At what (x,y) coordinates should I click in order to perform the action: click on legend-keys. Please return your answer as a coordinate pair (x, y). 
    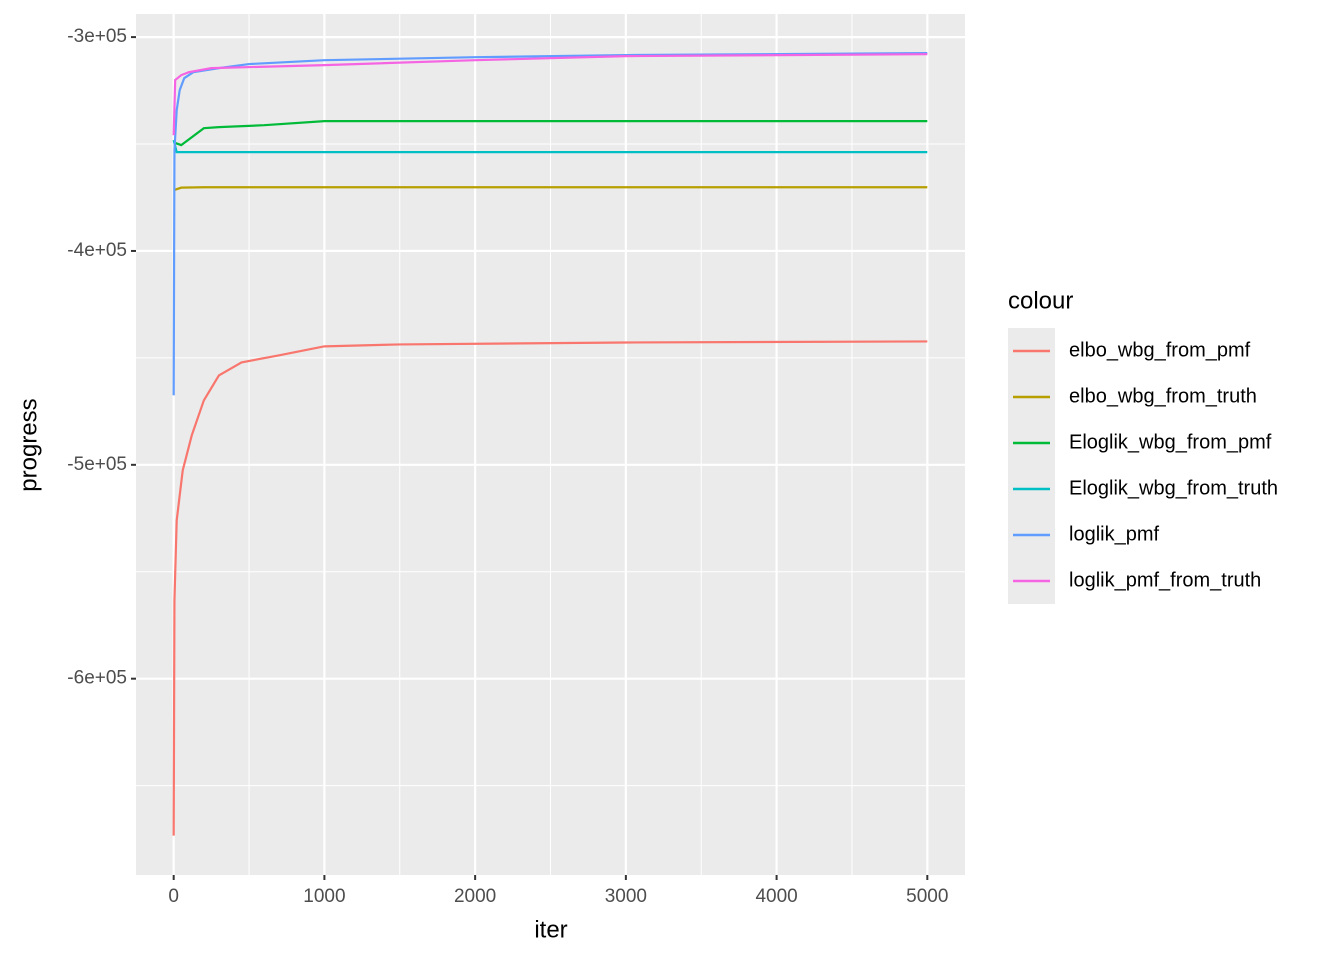
    Looking at the image, I should click on (1031, 466).